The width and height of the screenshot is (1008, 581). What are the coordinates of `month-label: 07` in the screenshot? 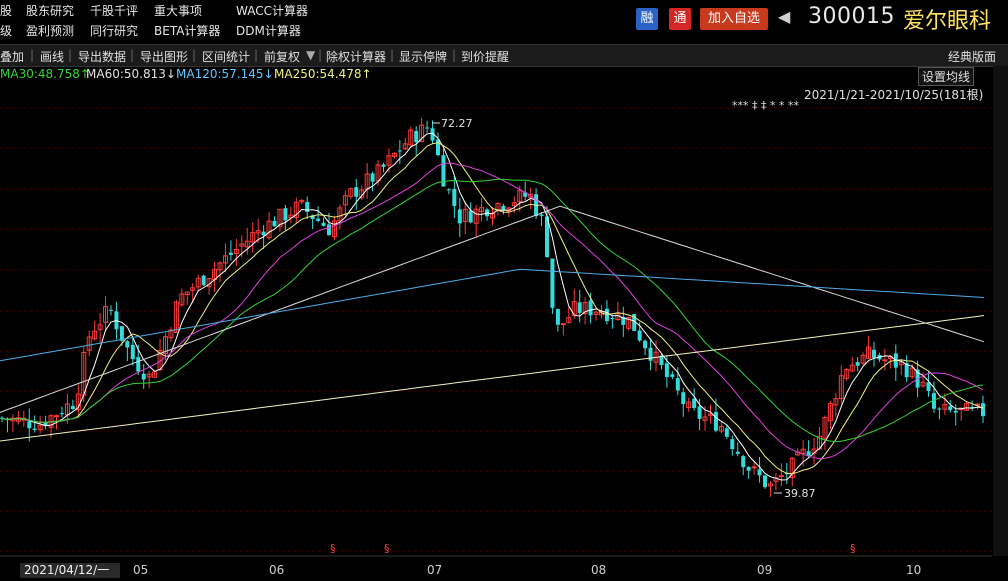 It's located at (435, 570).